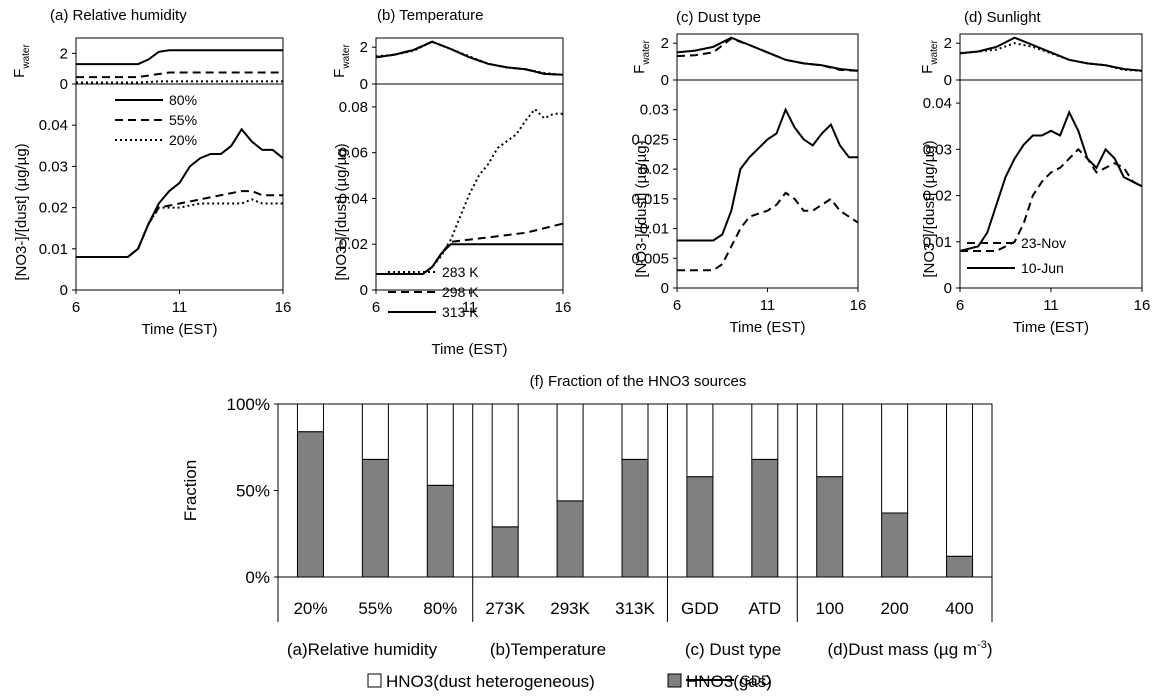 Image resolution: width=1155 pixels, height=696 pixels. Describe the element at coordinates (718, 17) in the screenshot. I see `panel-title: (c) Dust type` at that location.